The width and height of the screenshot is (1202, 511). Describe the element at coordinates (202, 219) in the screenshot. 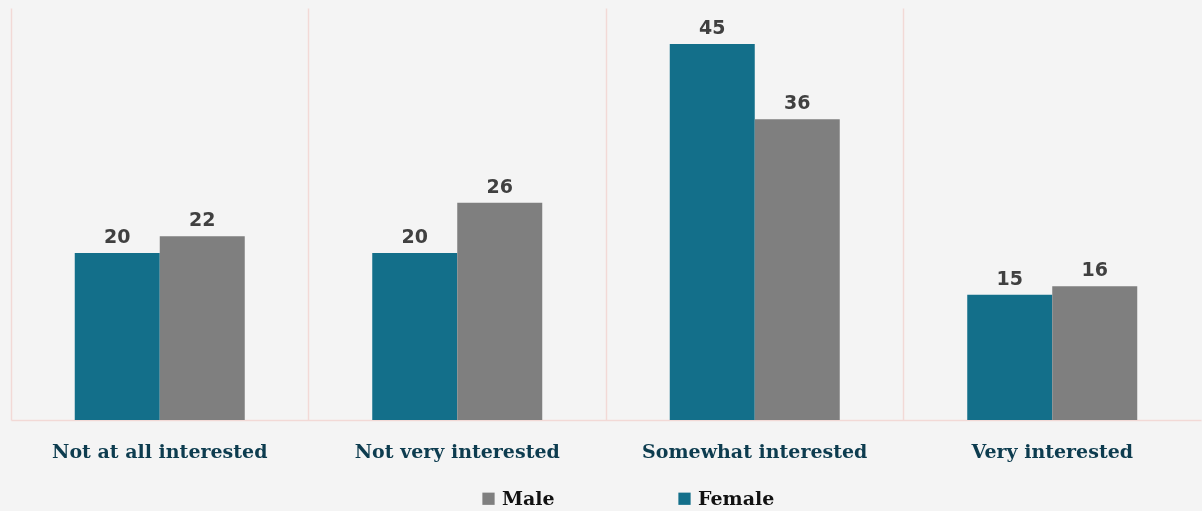

I see `data-label: 22` at that location.